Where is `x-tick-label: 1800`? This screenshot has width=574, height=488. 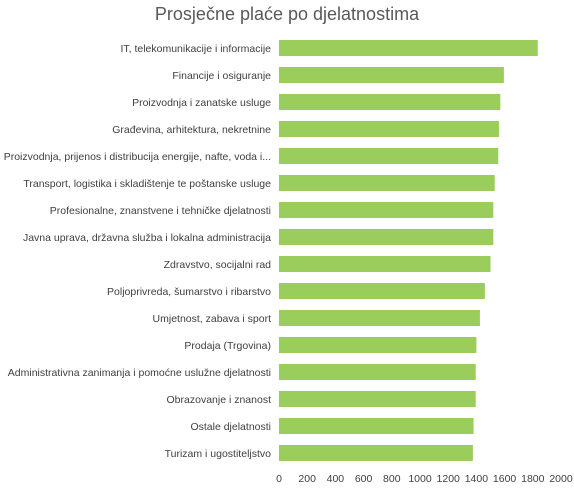 x-tick-label: 1800 is located at coordinates (533, 479).